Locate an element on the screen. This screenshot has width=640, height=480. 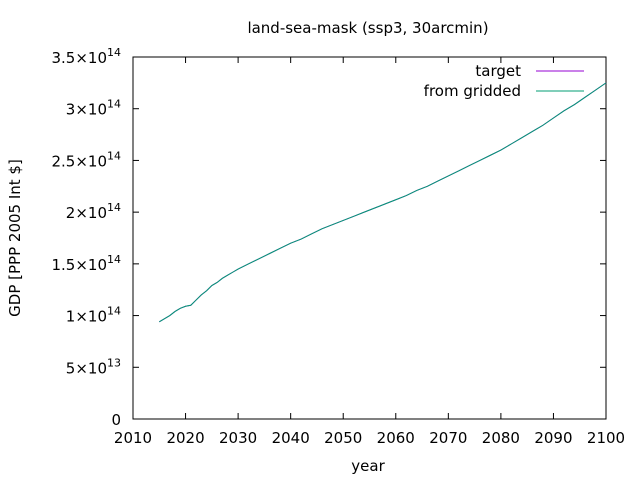
x-tick-label: 2090 is located at coordinates (553, 438).